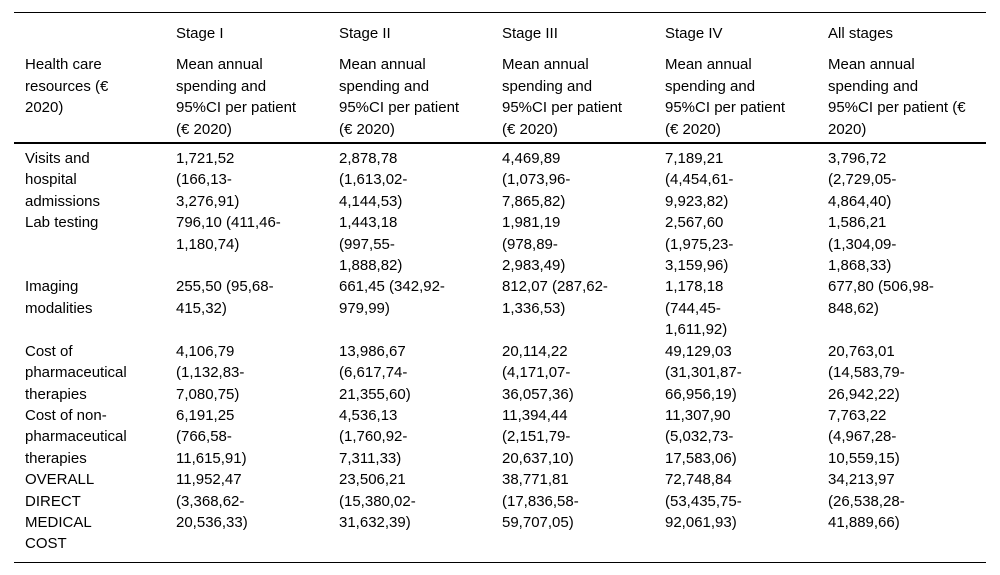 Image resolution: width=1000 pixels, height=575 pixels. I want to click on cell: 2,878,78 (1,613,02- 4,144,53), so click(373, 180).